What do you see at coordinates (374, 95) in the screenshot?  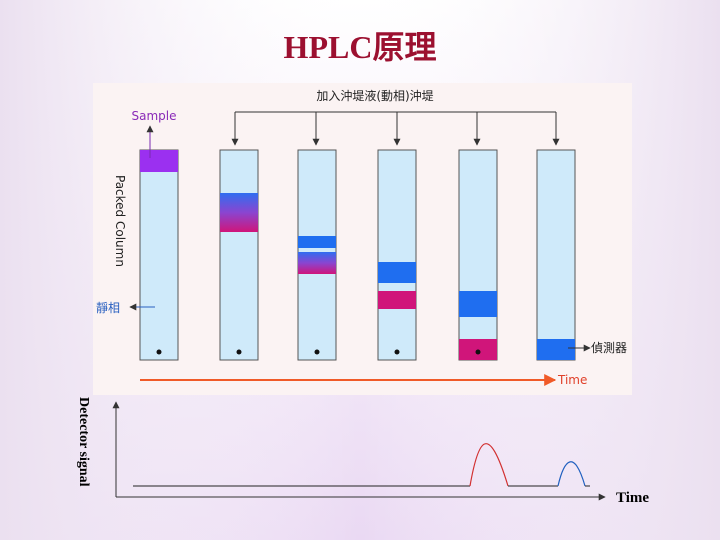 I see `eluent-label: 加入沖堤液(動相)沖堤` at bounding box center [374, 95].